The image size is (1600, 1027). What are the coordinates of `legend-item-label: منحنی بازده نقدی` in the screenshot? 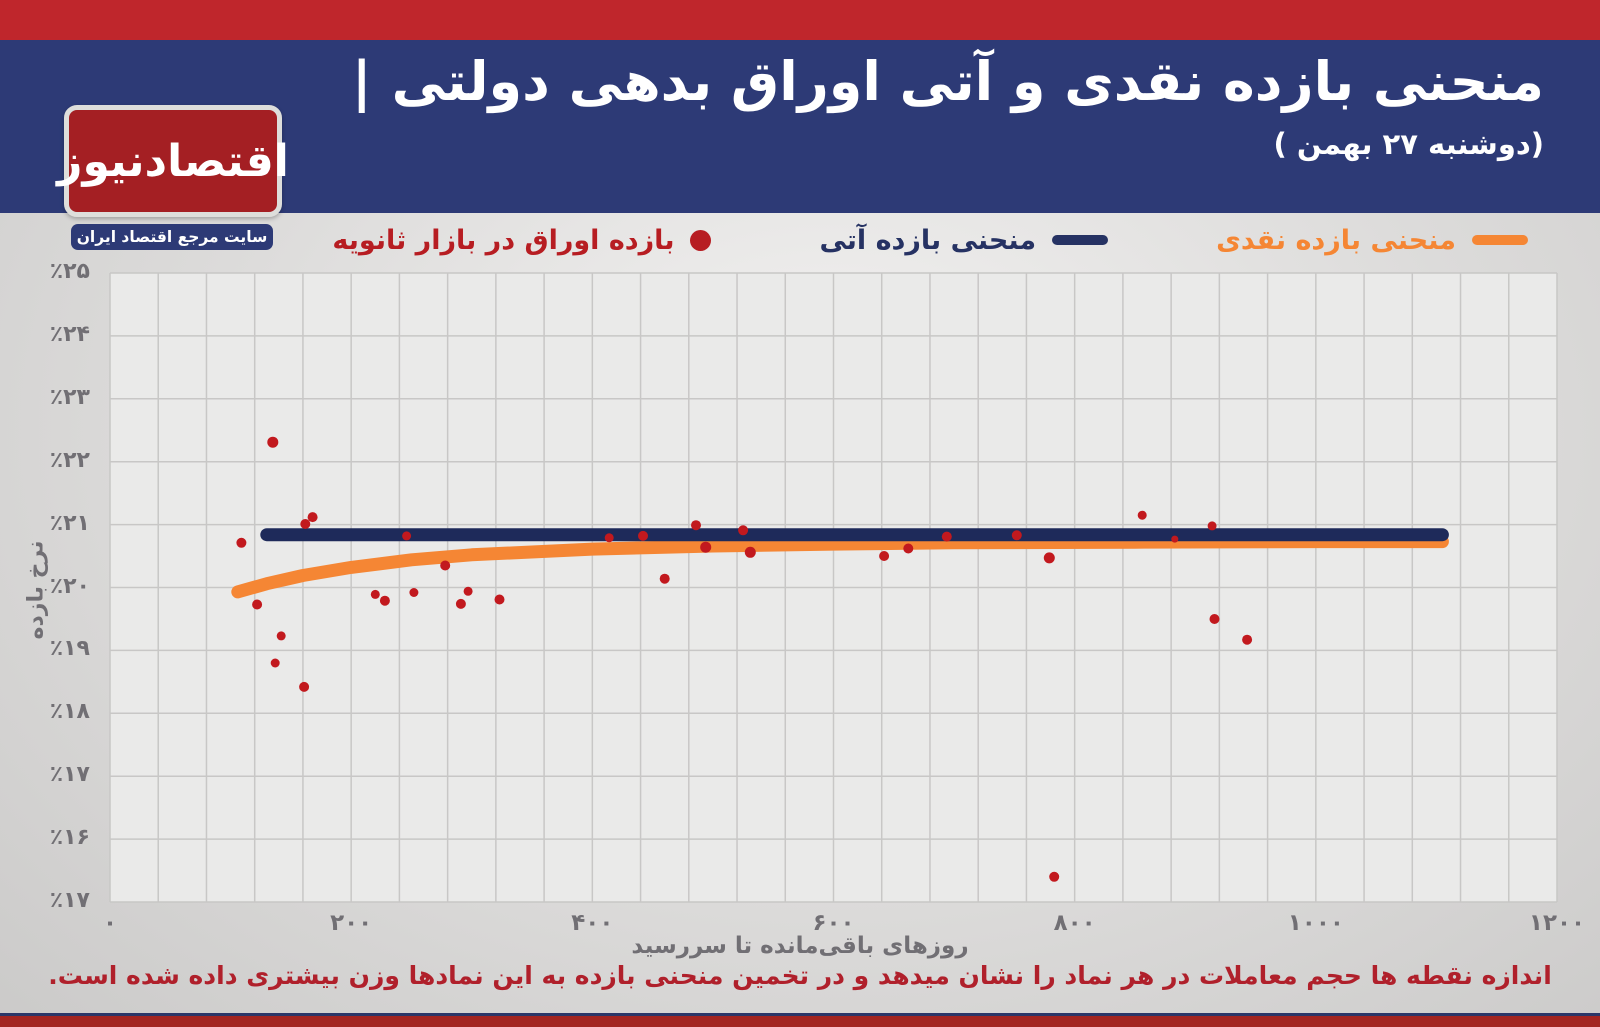 It's located at (1336, 240).